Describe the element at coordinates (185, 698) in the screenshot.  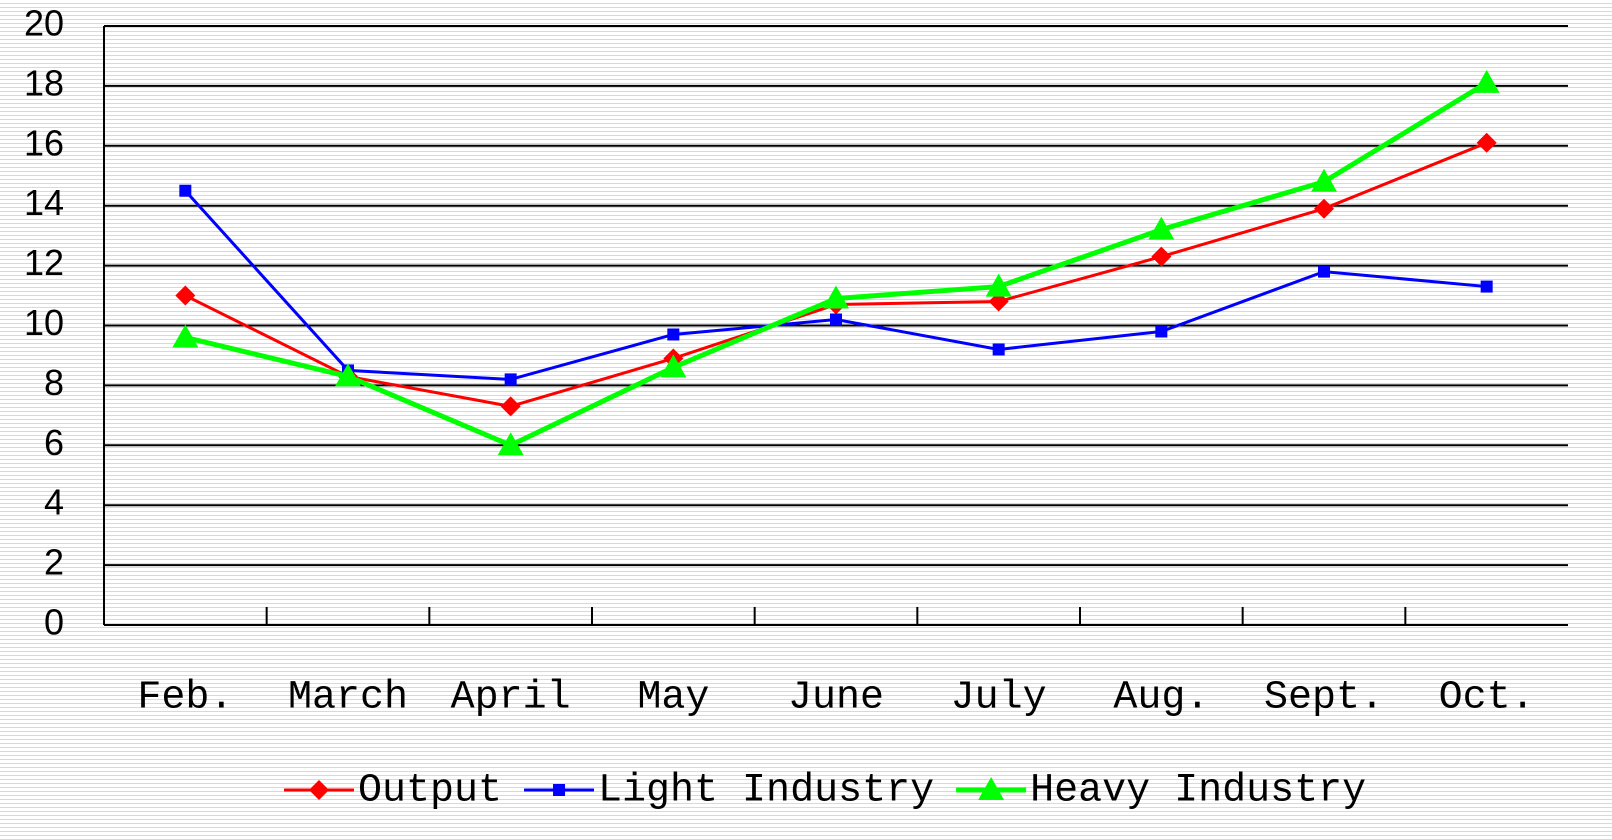
I see `x-tick-label: Feb.` at that location.